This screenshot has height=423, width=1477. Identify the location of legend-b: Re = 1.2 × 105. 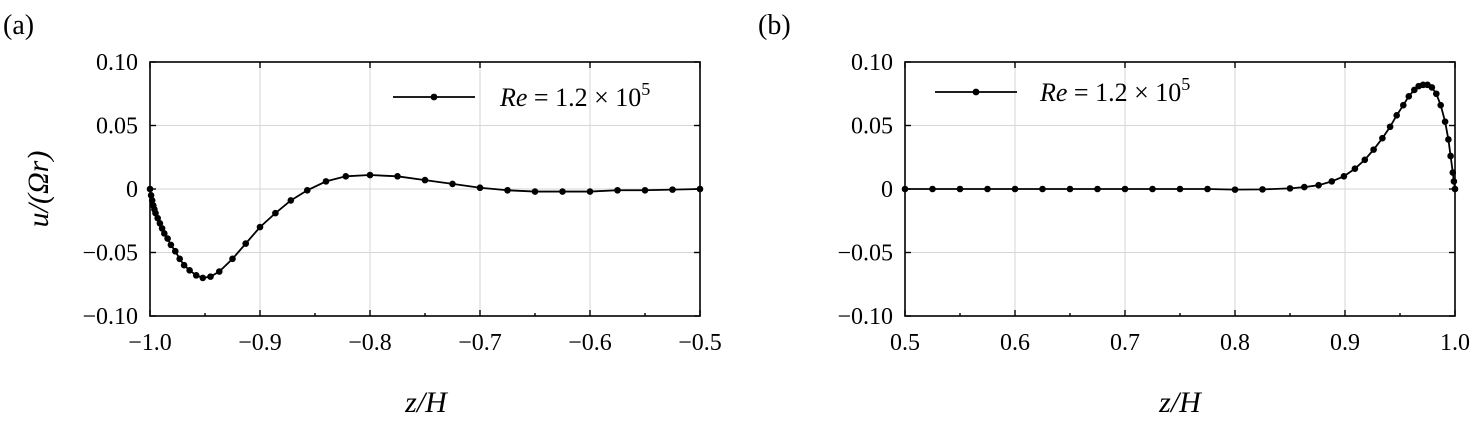
(1062, 90).